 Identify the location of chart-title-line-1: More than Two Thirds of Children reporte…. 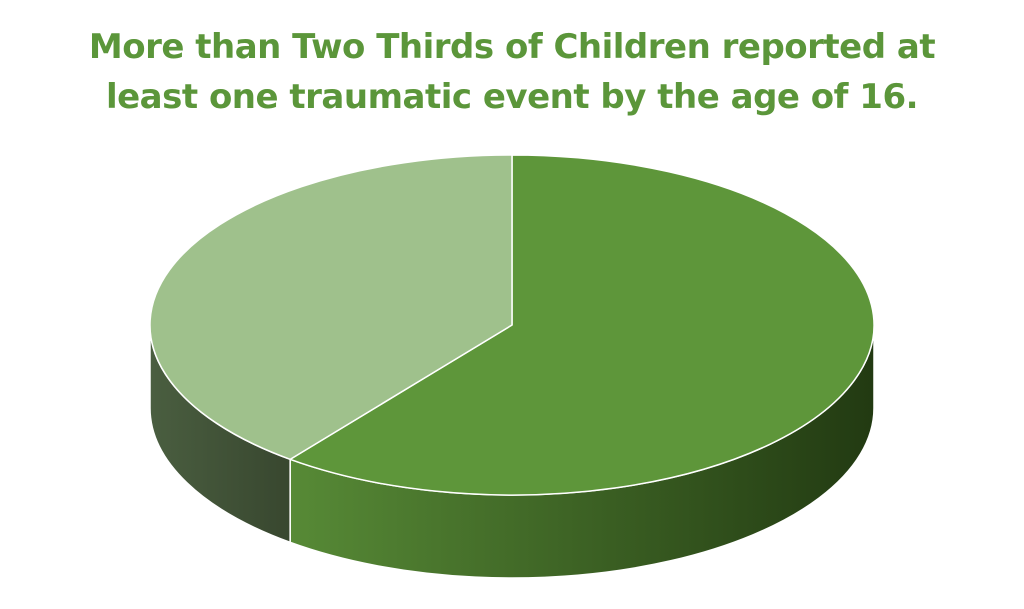
(512, 47).